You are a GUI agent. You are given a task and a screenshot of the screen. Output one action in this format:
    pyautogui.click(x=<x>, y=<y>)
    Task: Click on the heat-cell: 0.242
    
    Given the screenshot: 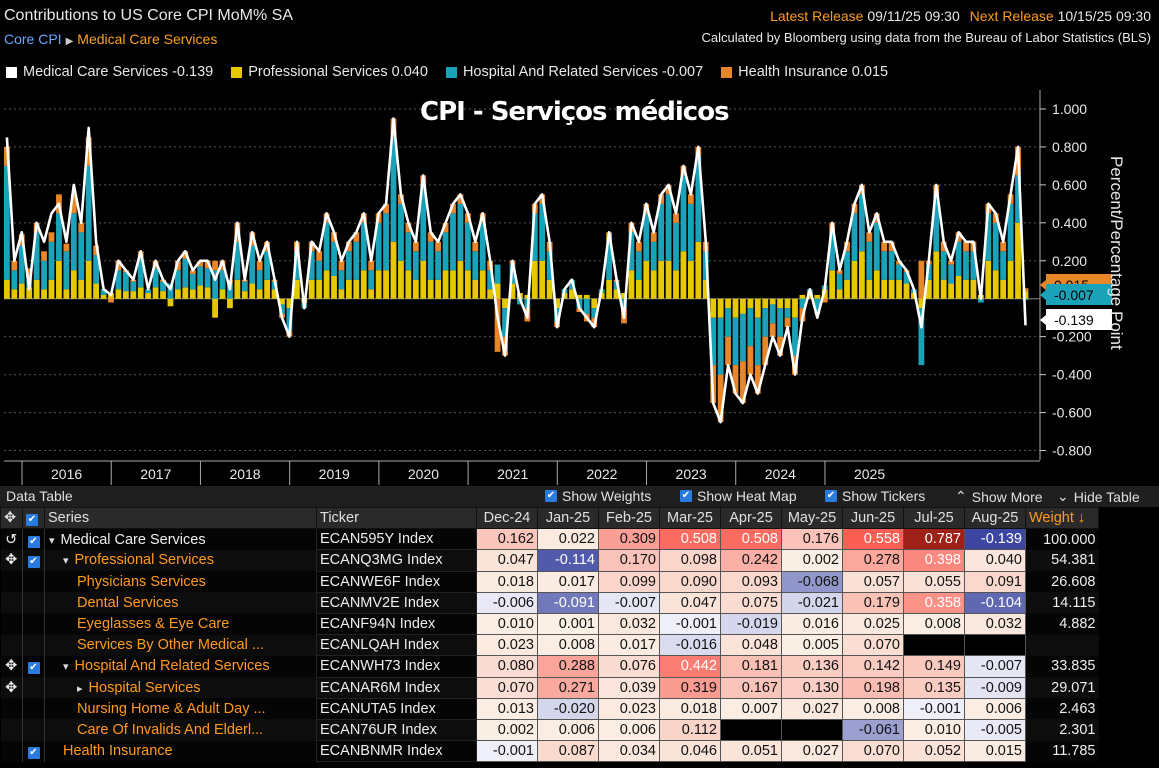 What is the action you would take?
    pyautogui.click(x=751, y=560)
    